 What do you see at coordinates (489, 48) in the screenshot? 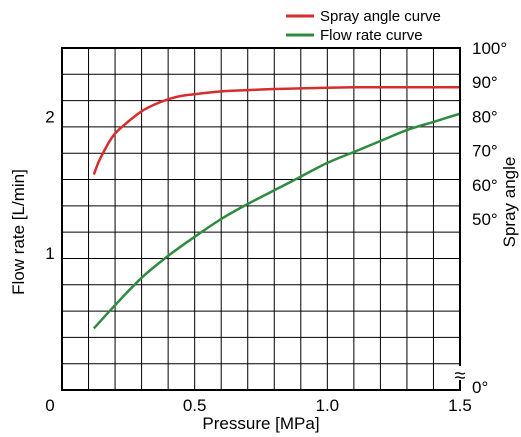
I see `y-right-tick-label: 100°` at bounding box center [489, 48].